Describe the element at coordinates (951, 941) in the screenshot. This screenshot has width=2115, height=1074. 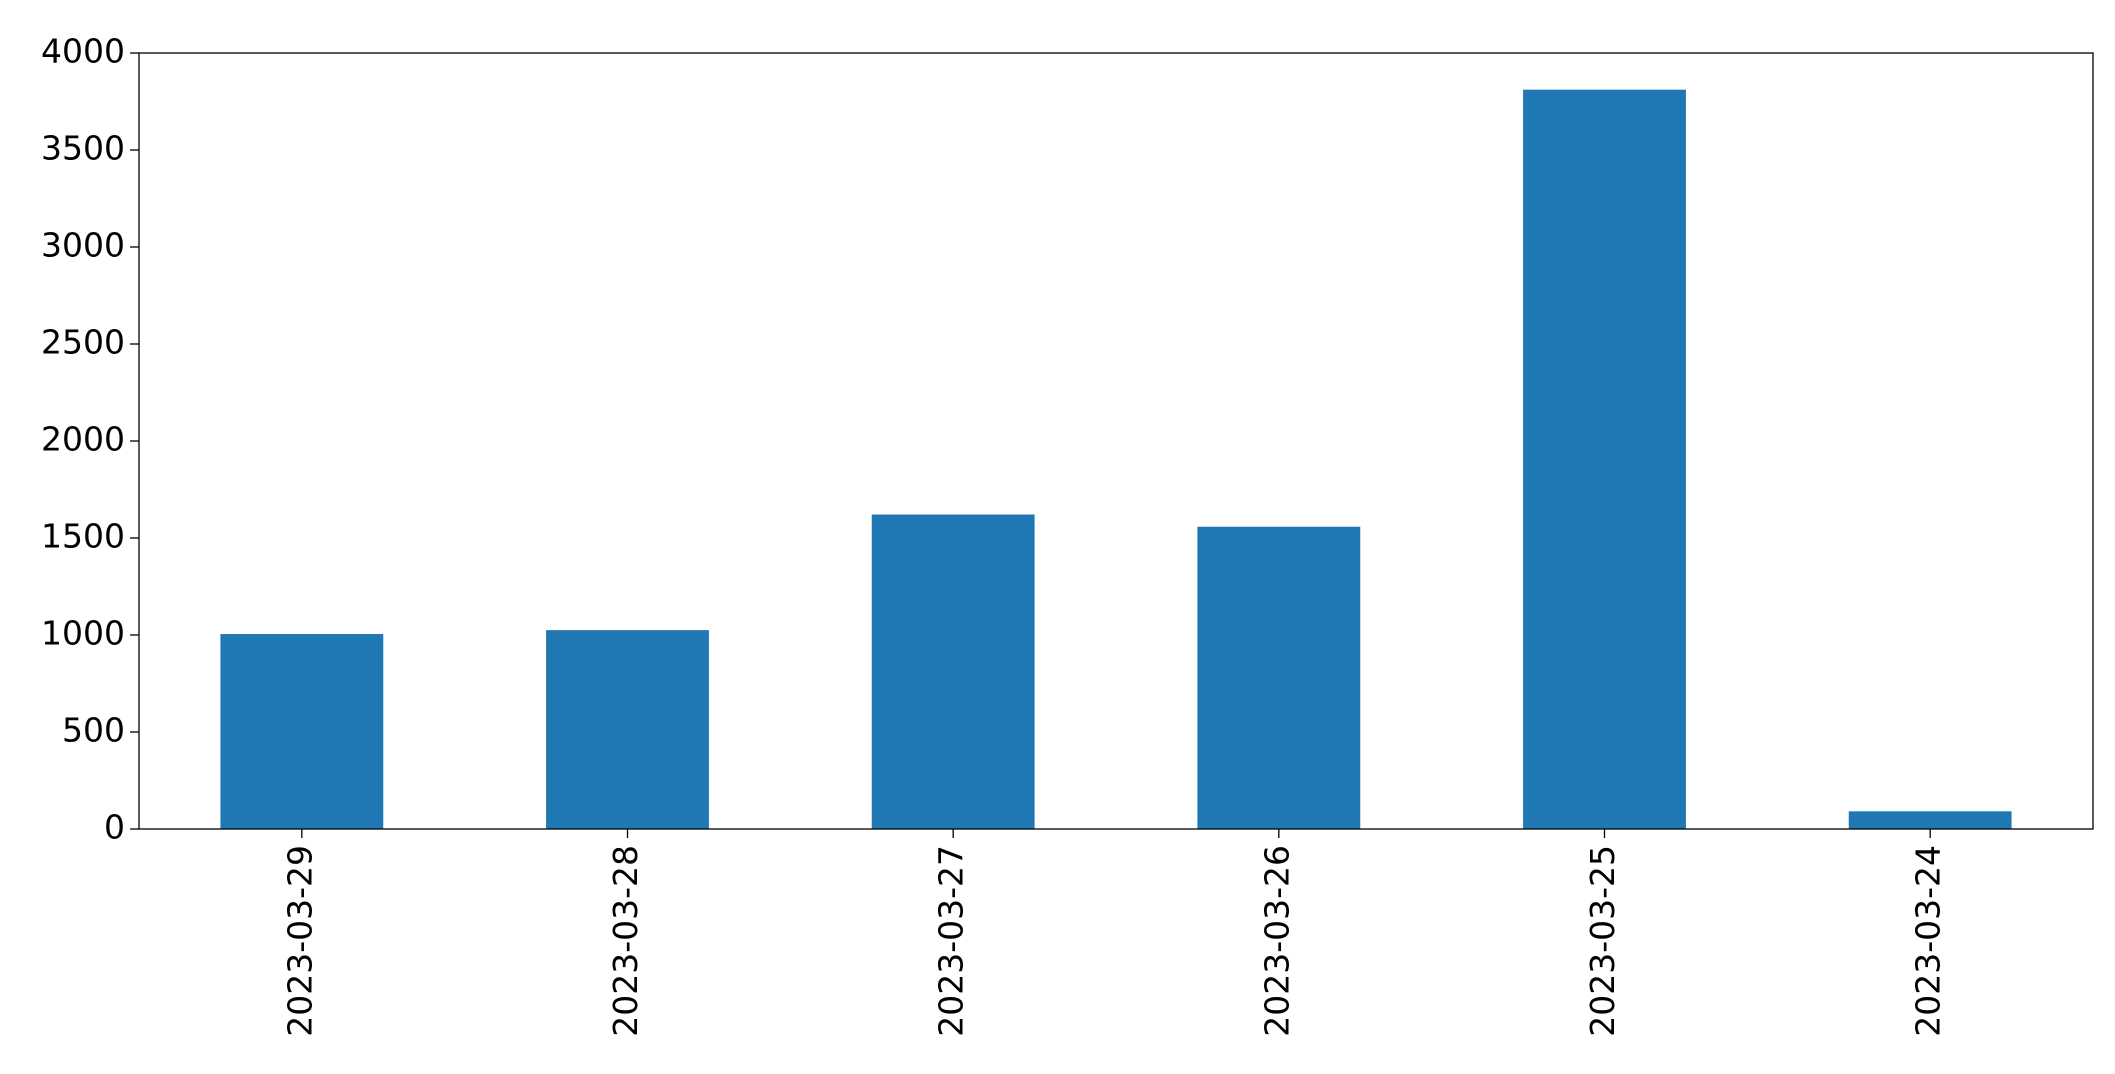
I see `x-tick-label: 2023-03-27` at that location.